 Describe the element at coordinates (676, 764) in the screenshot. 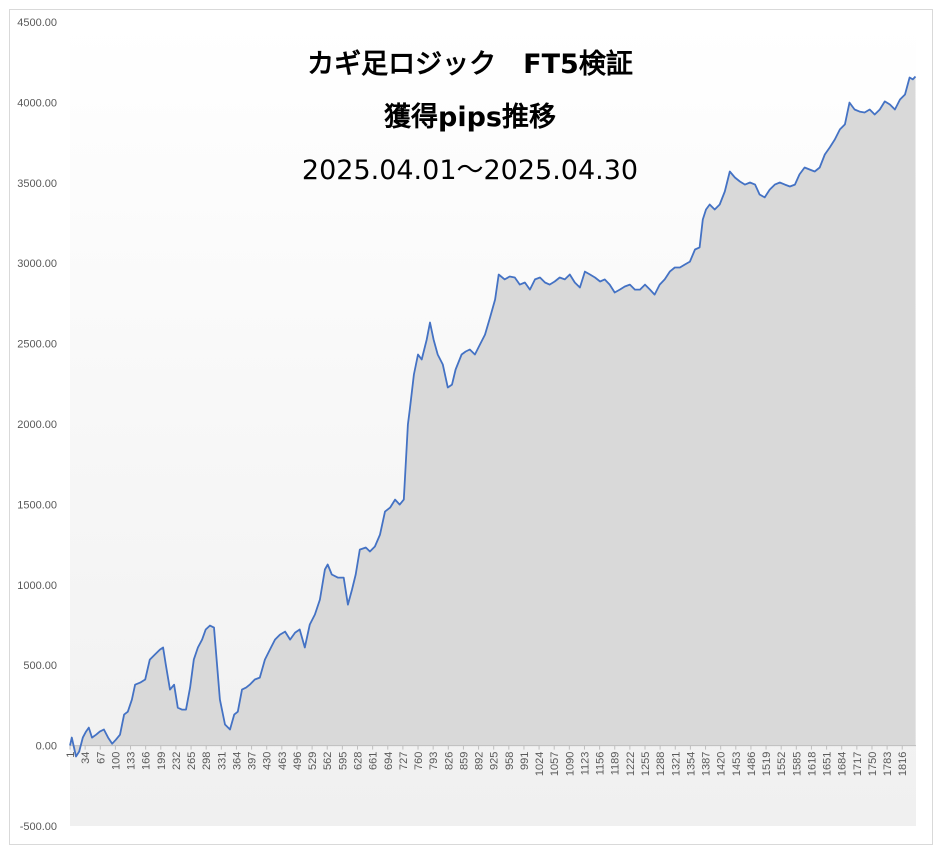

I see `x-tick-label: 1321` at that location.